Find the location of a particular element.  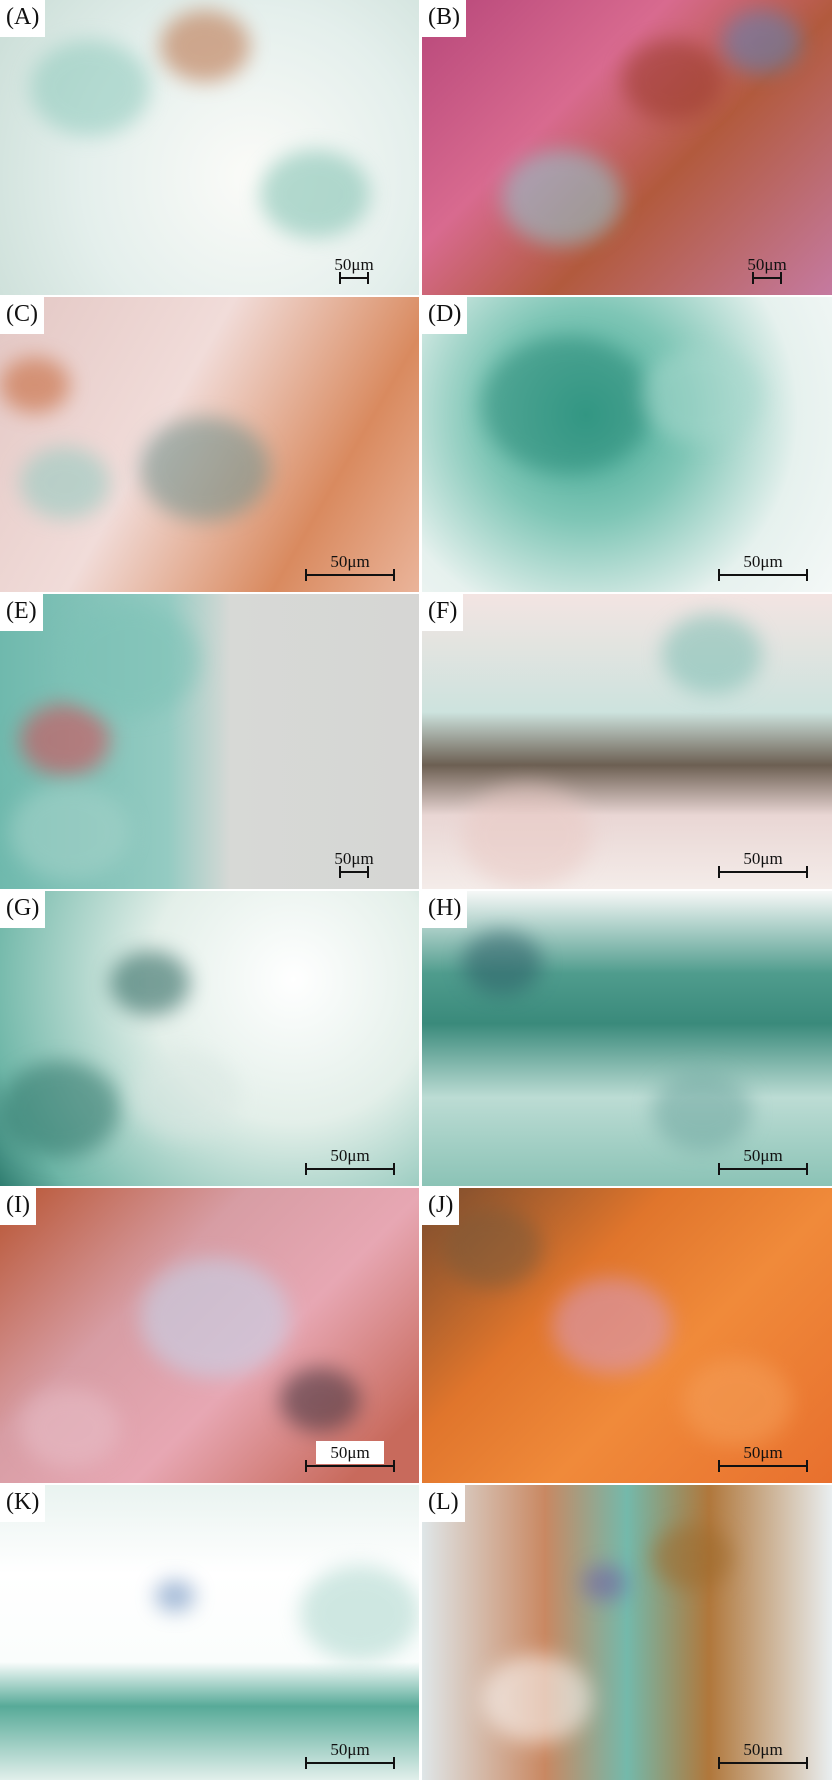

panel-label: (A) is located at coordinates (23, 18).